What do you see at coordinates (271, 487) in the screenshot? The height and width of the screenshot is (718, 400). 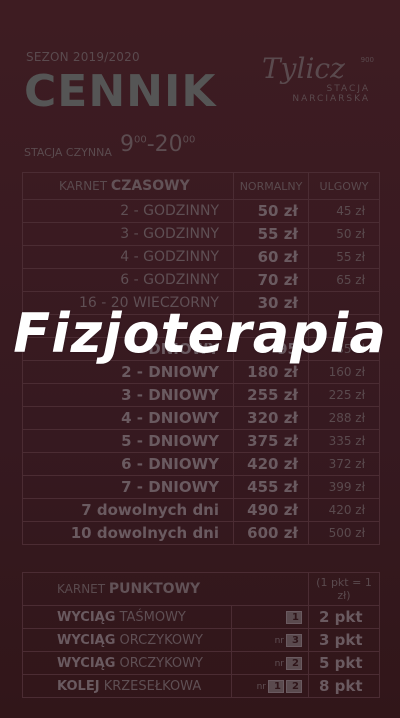 I see `row-normal-price: 455 zł` at bounding box center [271, 487].